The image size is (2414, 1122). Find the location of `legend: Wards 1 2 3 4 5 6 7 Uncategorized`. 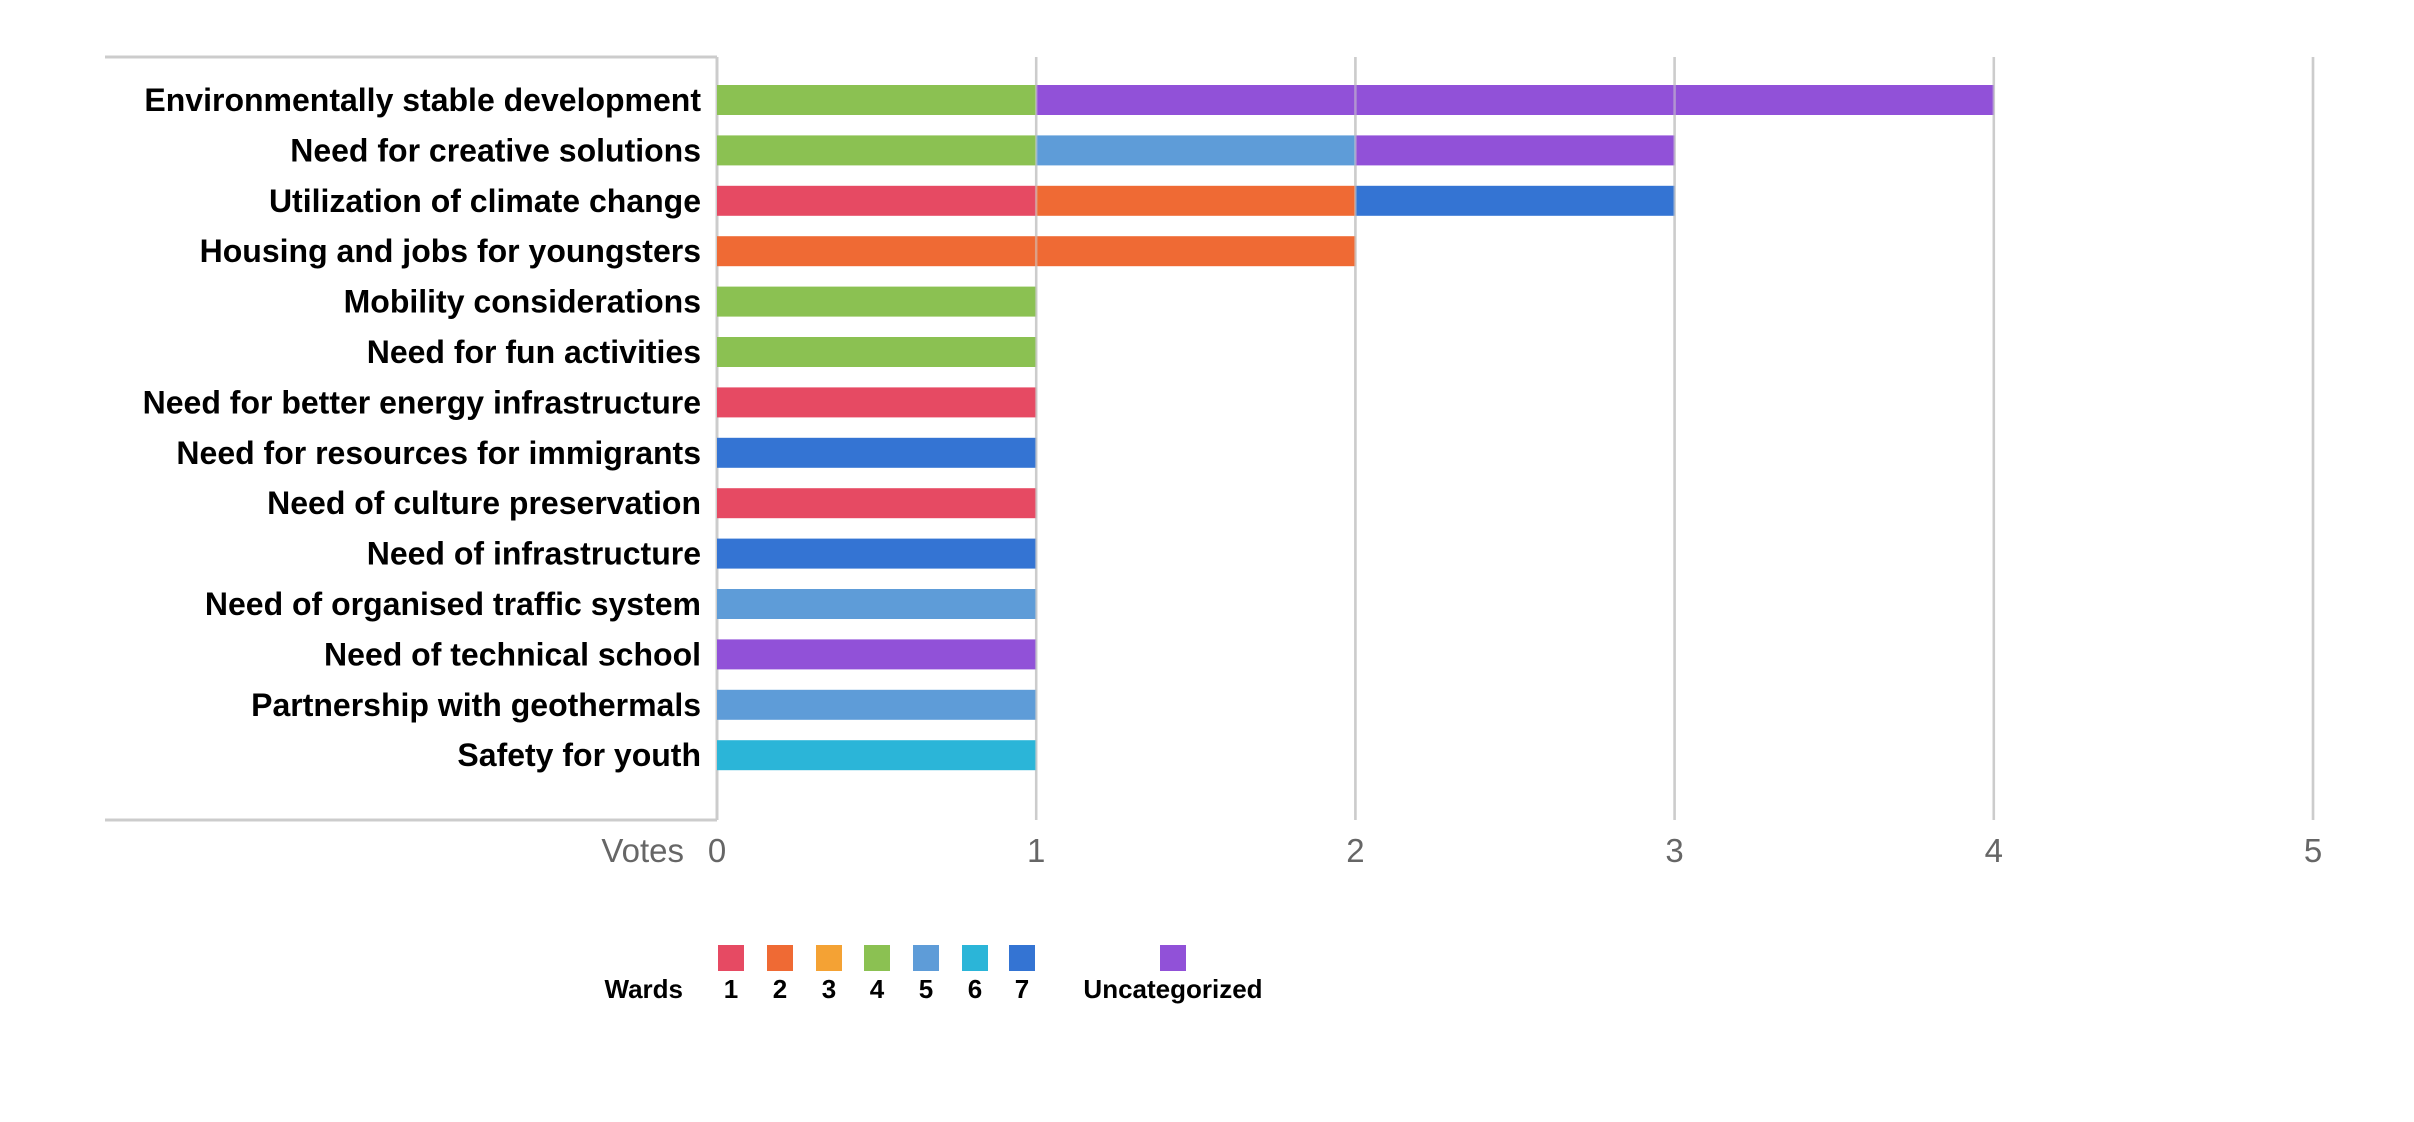

legend: Wards 1 2 3 4 5 6 7 Uncategorized is located at coordinates (934, 974).